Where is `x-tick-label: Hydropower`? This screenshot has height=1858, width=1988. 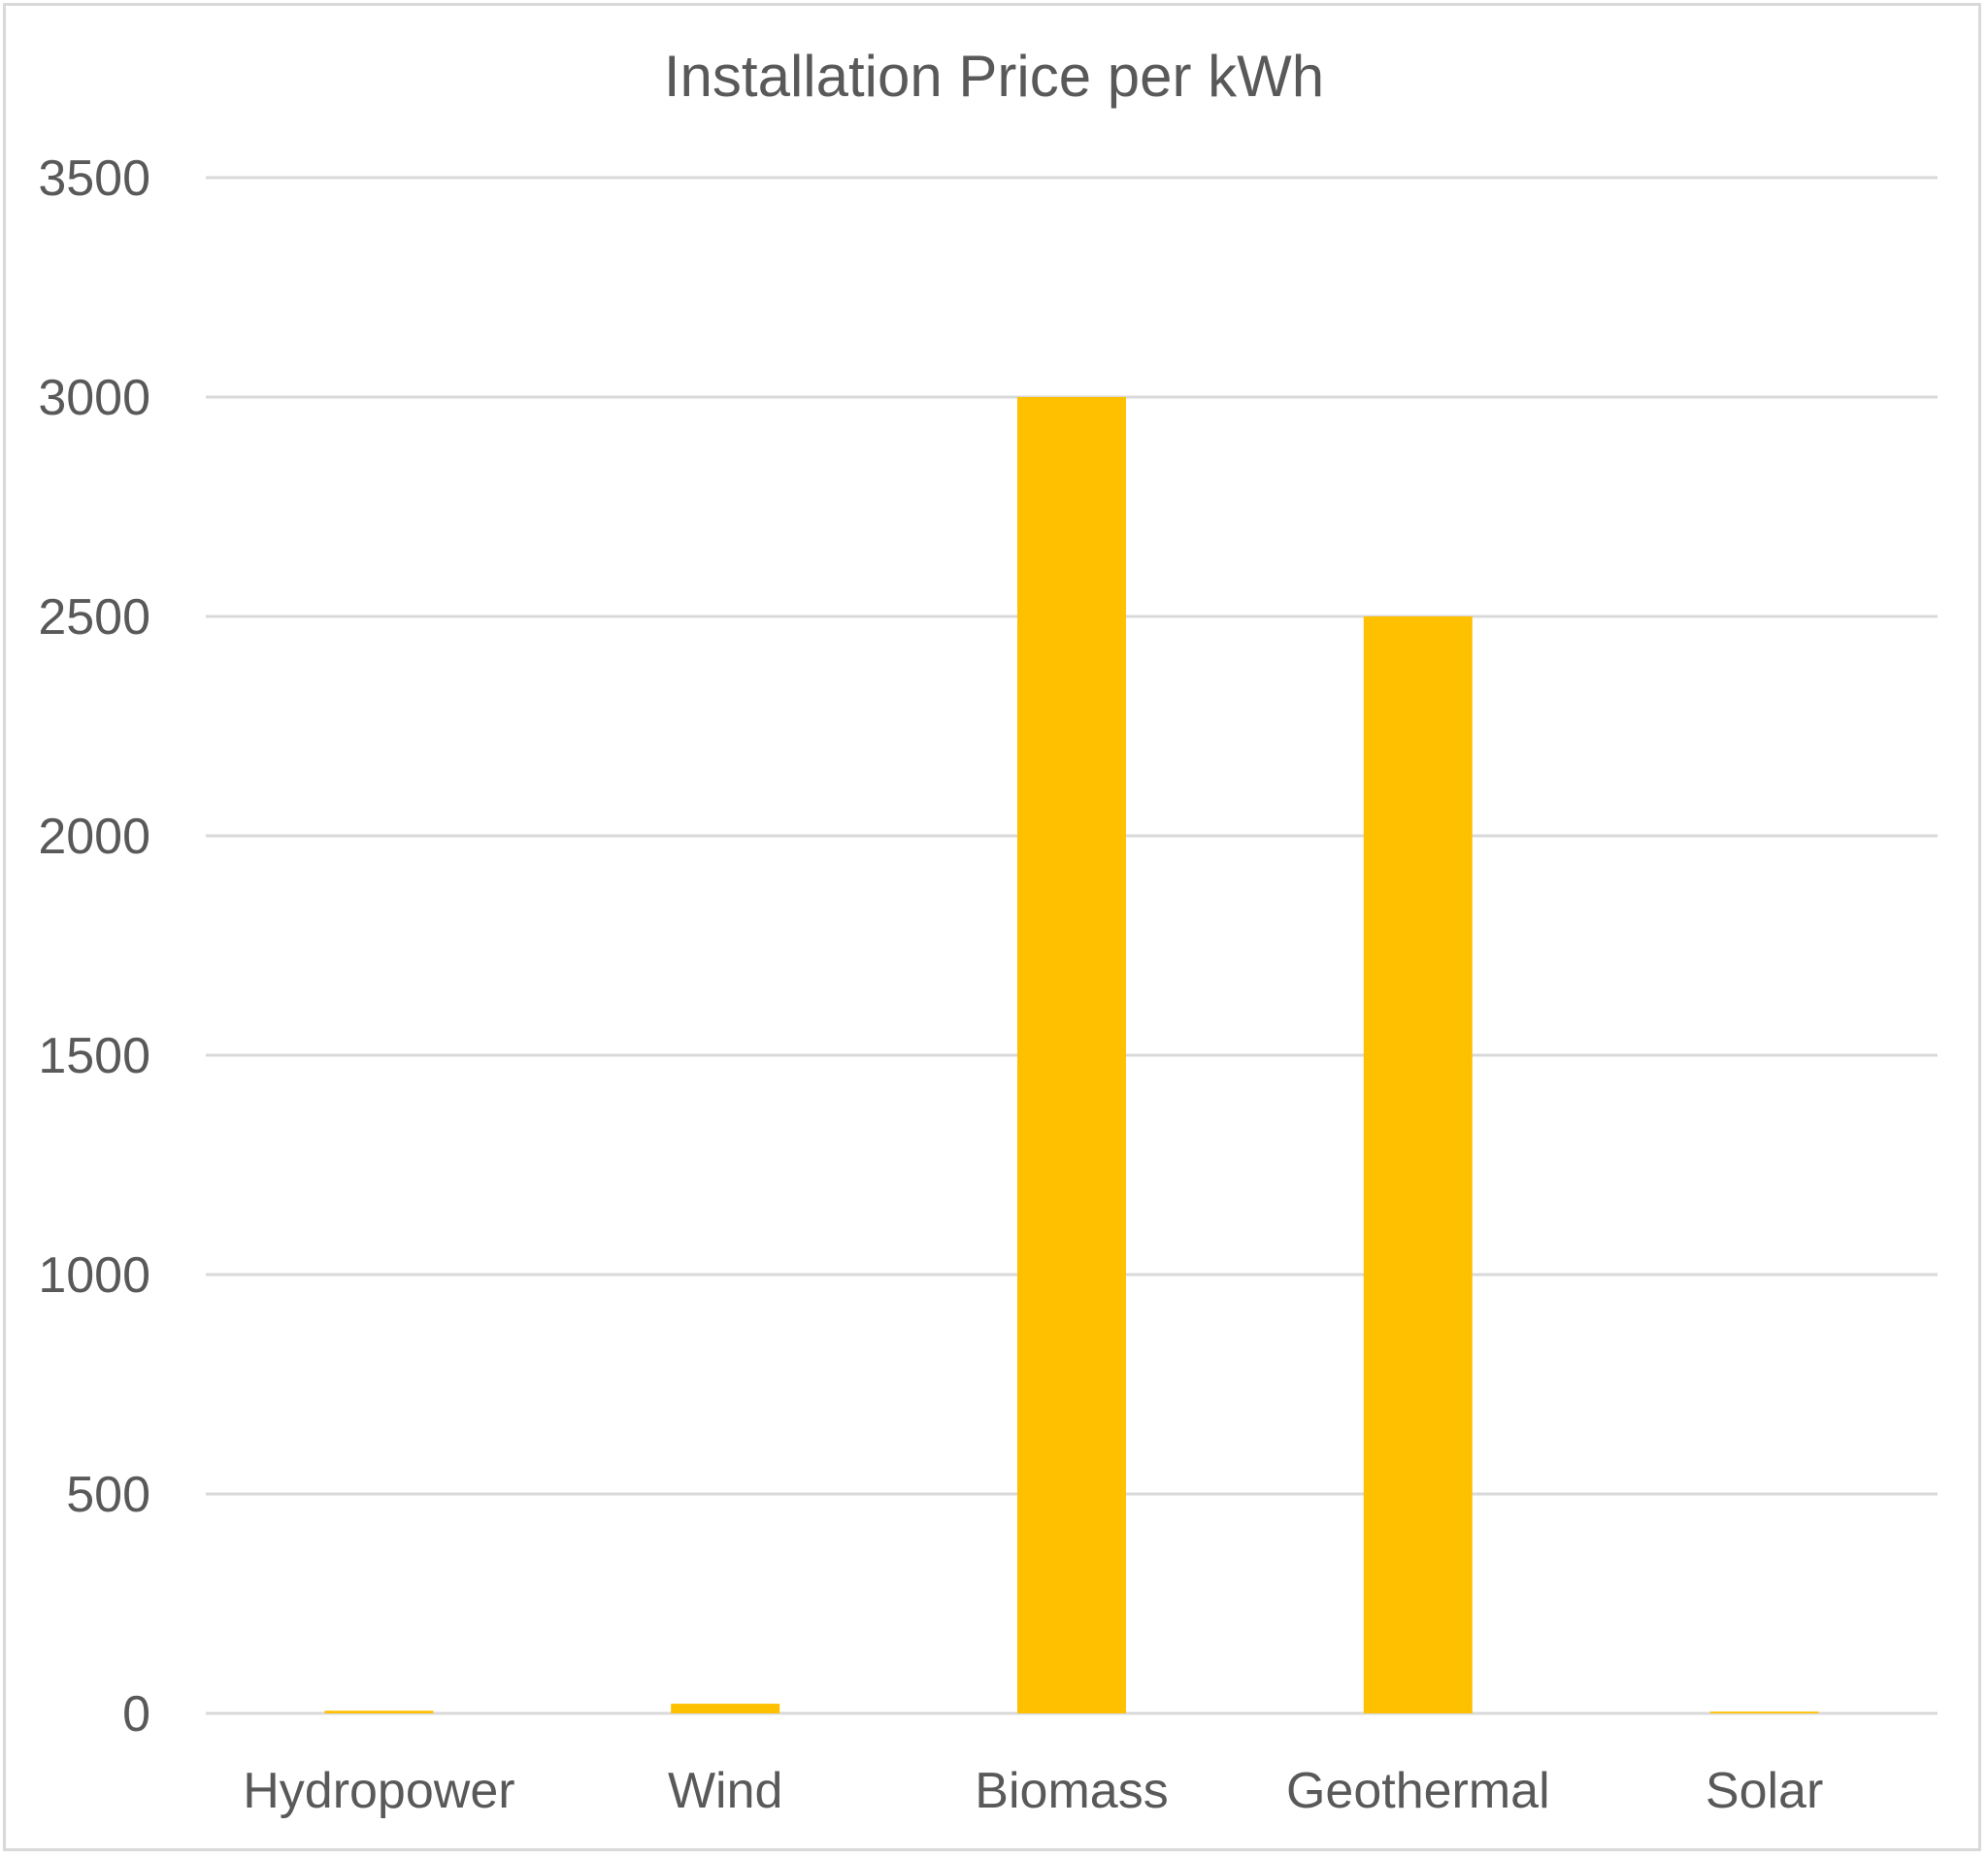 x-tick-label: Hydropower is located at coordinates (378, 1791).